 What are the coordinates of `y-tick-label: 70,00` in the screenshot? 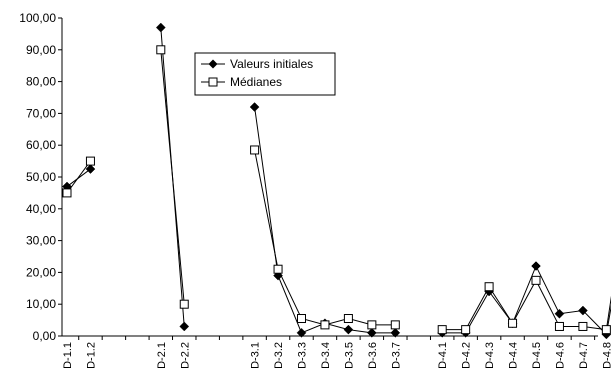 It's located at (41, 113).